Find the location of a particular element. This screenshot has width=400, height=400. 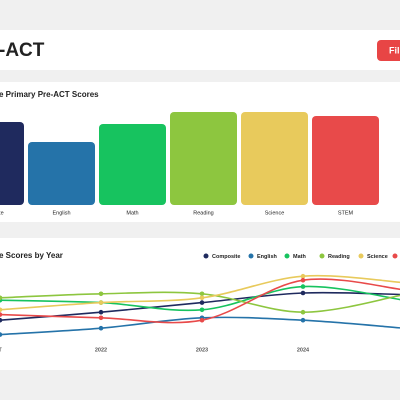

x-tick-label: English is located at coordinates (61, 213).